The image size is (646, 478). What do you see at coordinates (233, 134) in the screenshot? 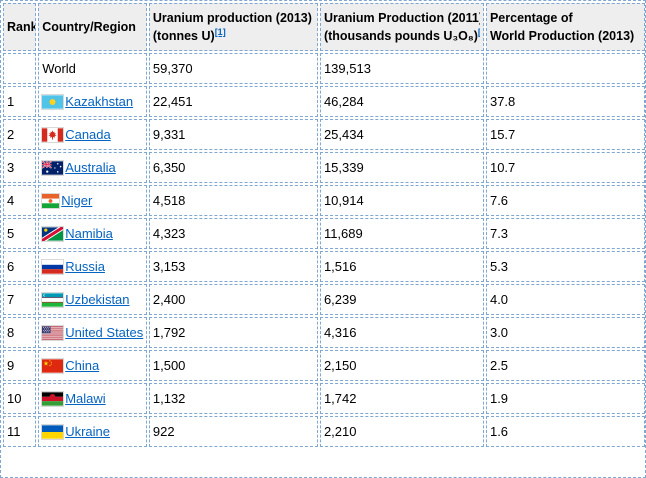
I see `production-2013-cell: 9,331` at bounding box center [233, 134].